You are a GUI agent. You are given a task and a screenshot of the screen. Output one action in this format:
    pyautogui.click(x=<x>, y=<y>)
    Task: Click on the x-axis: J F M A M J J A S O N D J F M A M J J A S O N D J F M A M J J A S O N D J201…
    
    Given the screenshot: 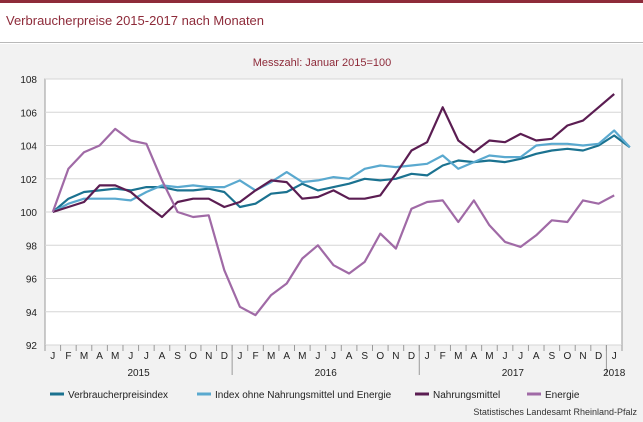 What is the action you would take?
    pyautogui.click(x=335, y=362)
    